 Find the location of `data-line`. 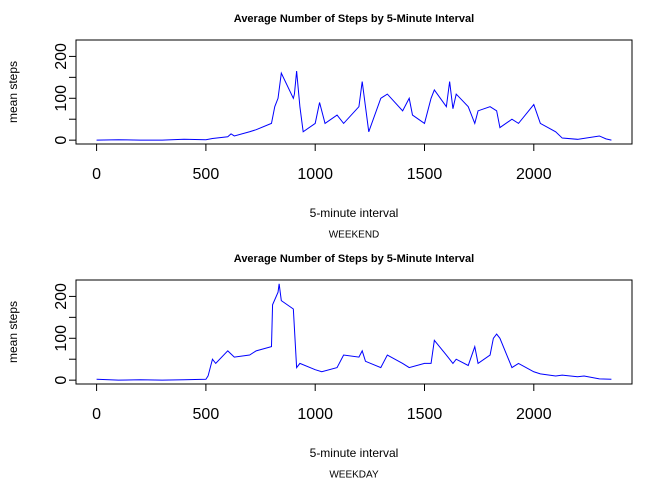

data-line is located at coordinates (354, 106).